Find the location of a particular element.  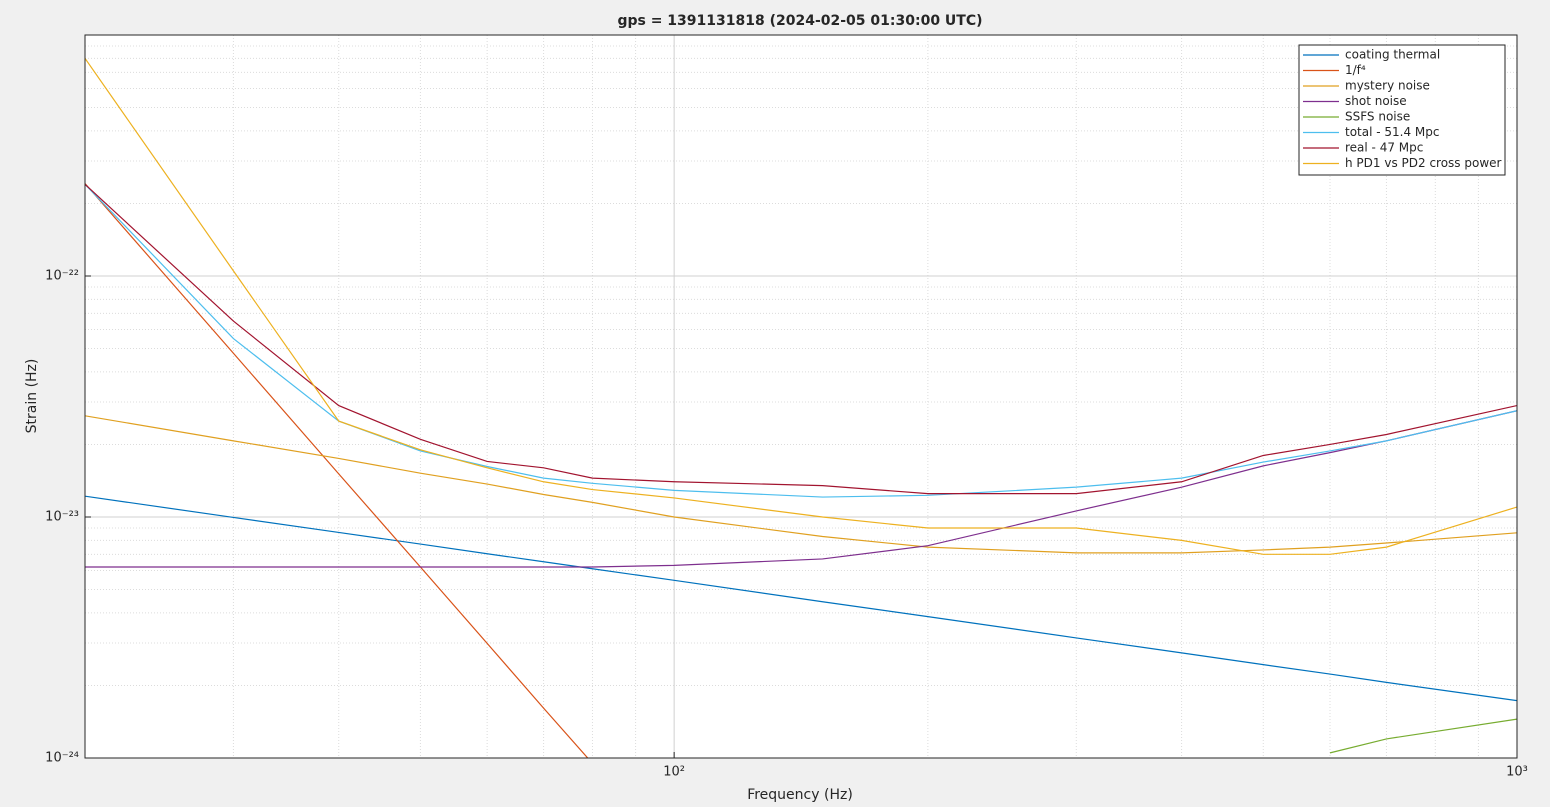

legend-label: h PD1 vs PD2 cross power is located at coordinates (1423, 163).